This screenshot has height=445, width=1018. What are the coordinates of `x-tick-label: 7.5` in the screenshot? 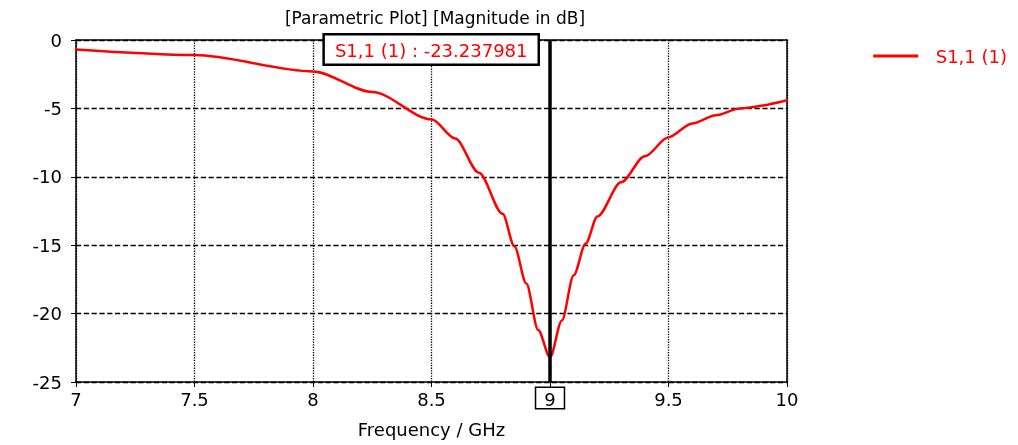 It's located at (194, 399).